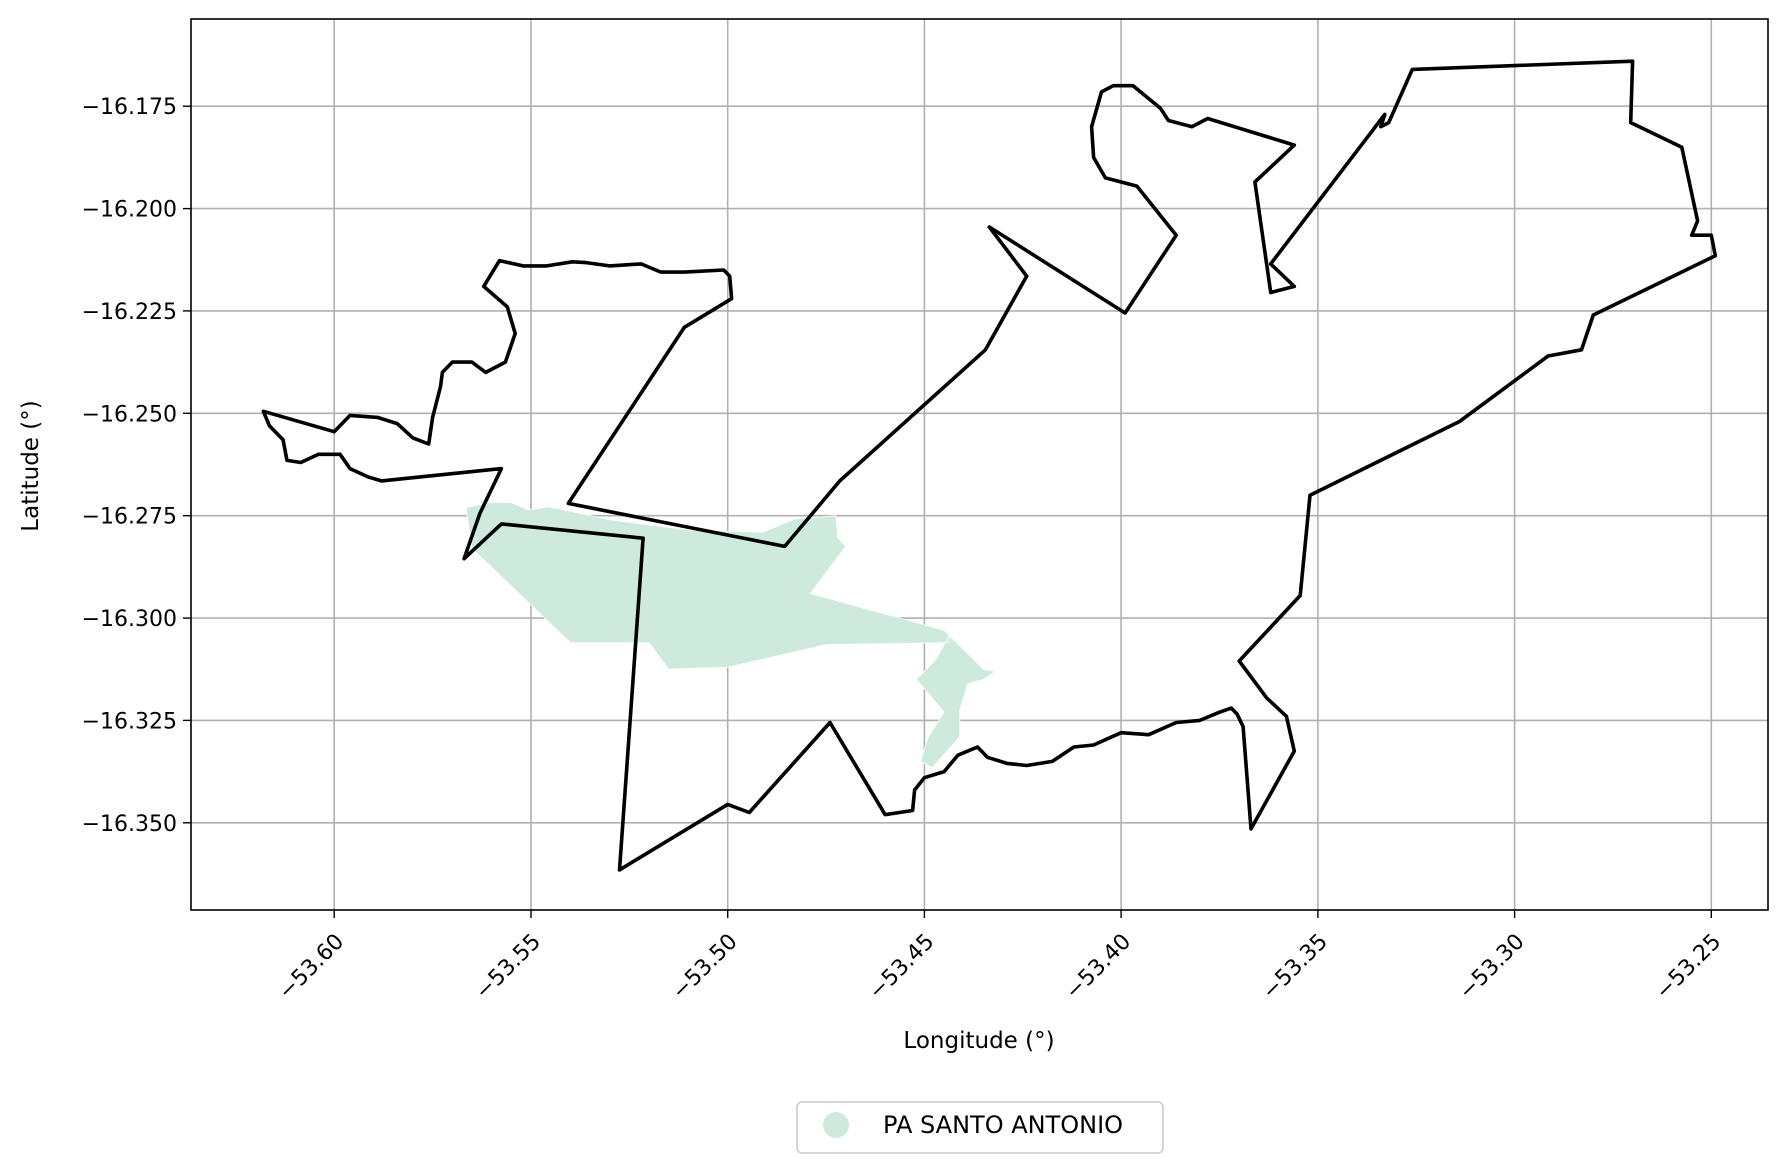  Describe the element at coordinates (129, 619) in the screenshot. I see `y-tick-label: −16.300` at that location.